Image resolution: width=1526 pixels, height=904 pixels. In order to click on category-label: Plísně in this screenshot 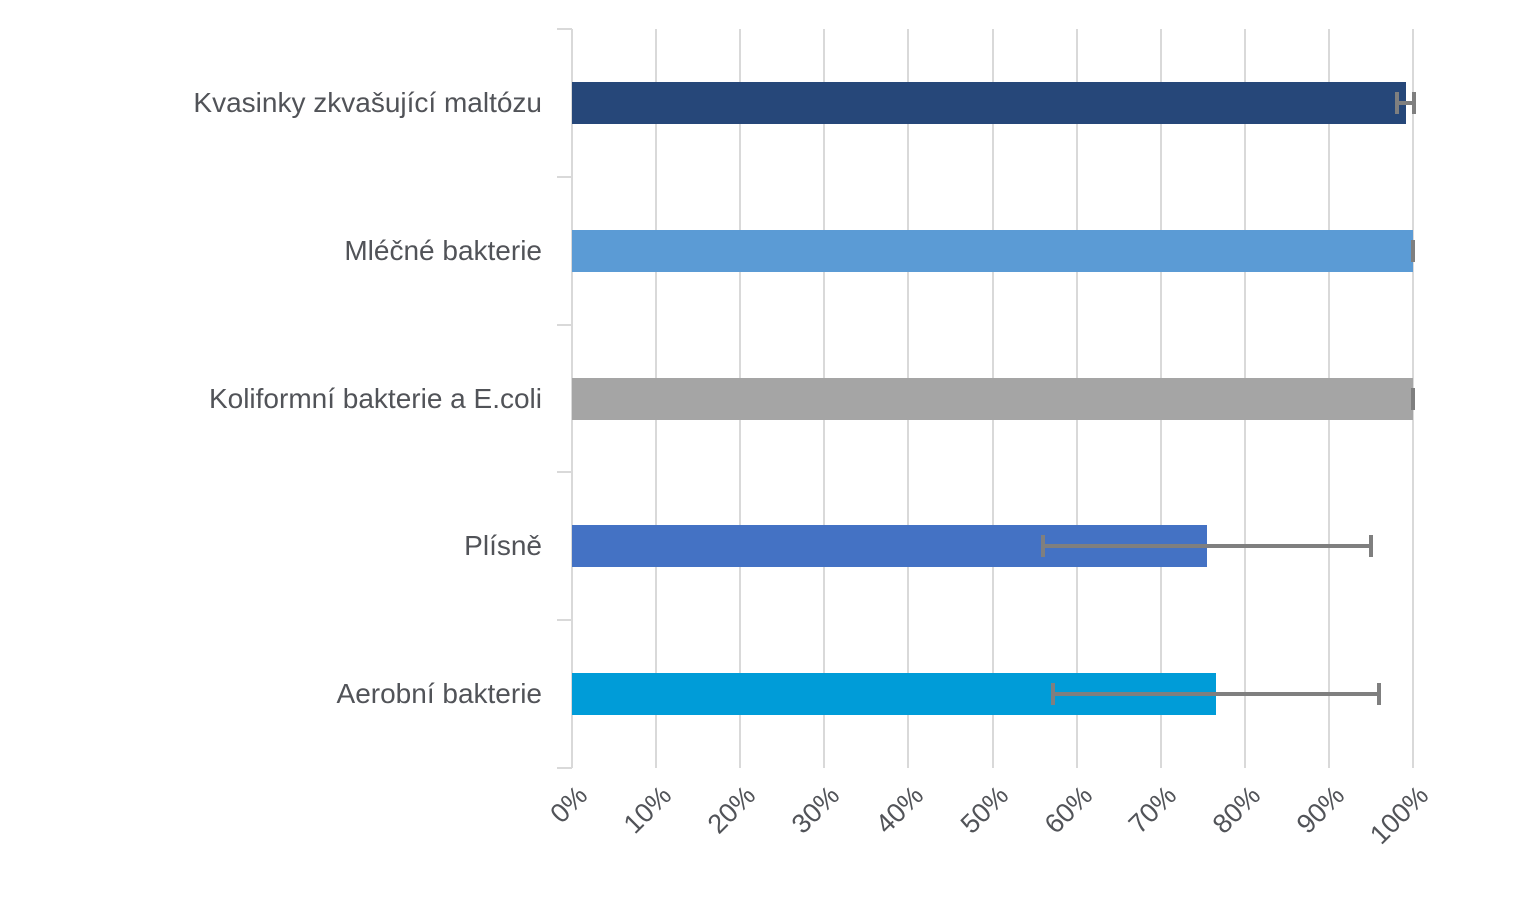, I will do `click(503, 546)`.